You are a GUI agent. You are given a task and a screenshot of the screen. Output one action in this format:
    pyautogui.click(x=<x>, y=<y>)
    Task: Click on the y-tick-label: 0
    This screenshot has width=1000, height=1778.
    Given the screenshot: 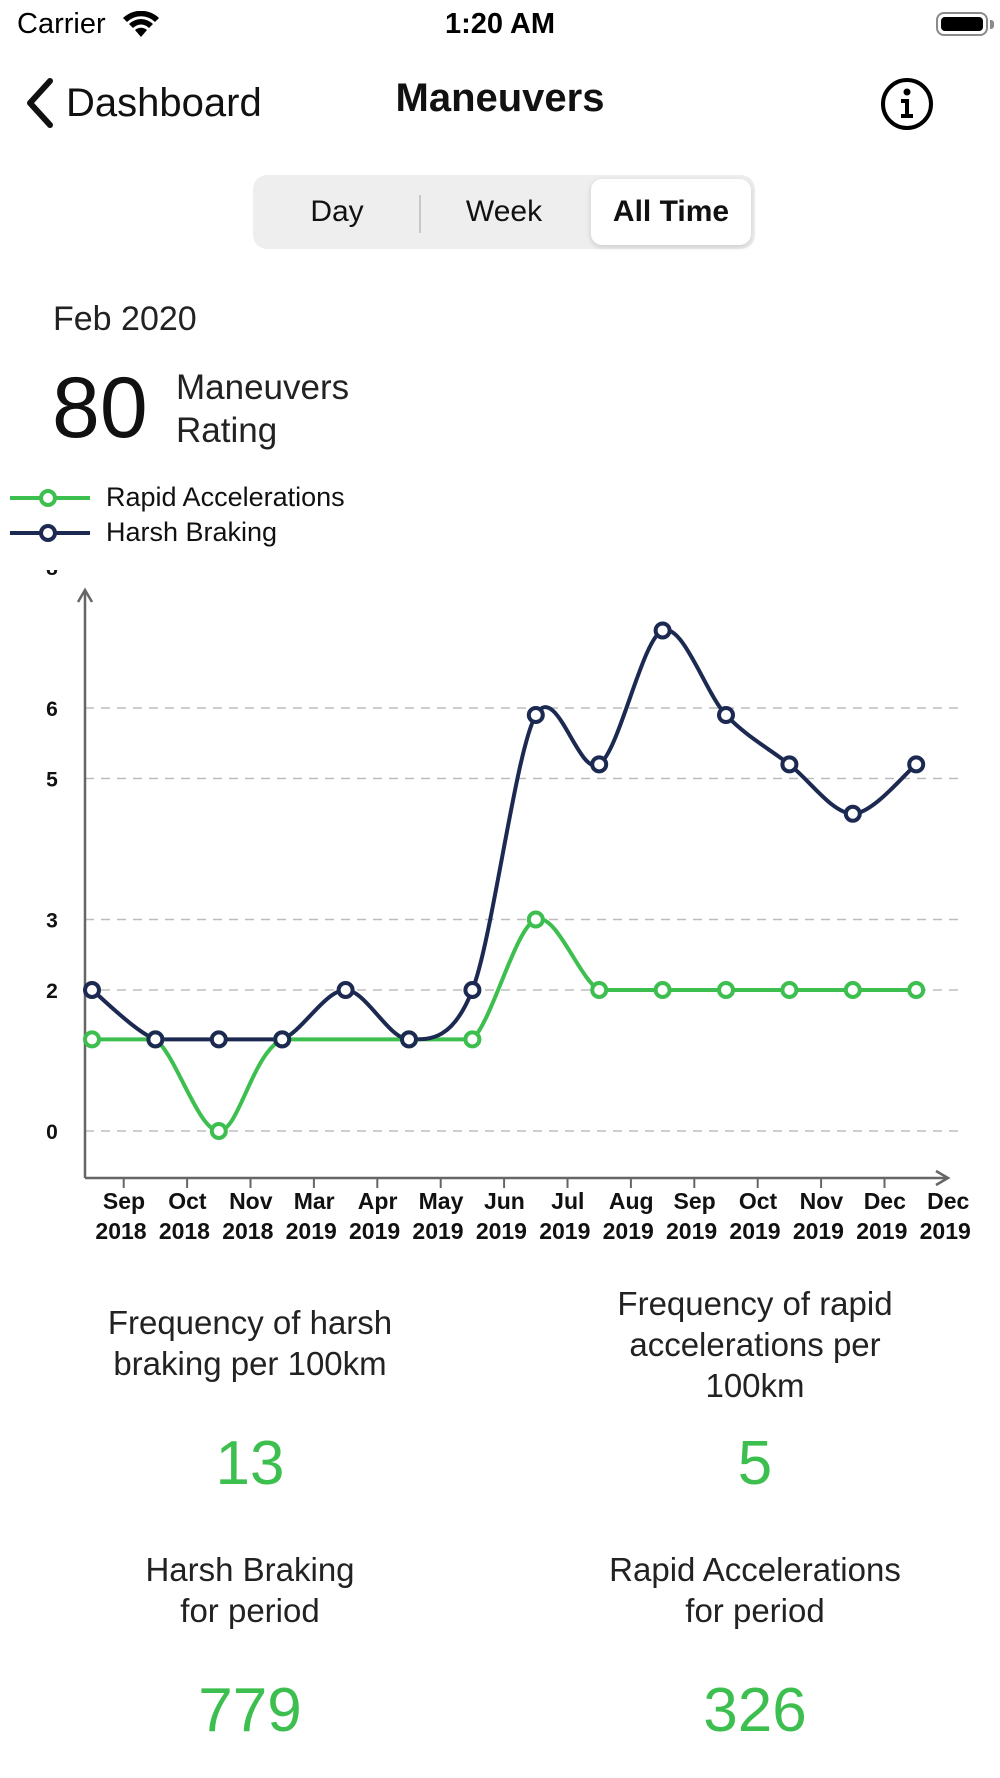 What is the action you would take?
    pyautogui.click(x=52, y=1132)
    